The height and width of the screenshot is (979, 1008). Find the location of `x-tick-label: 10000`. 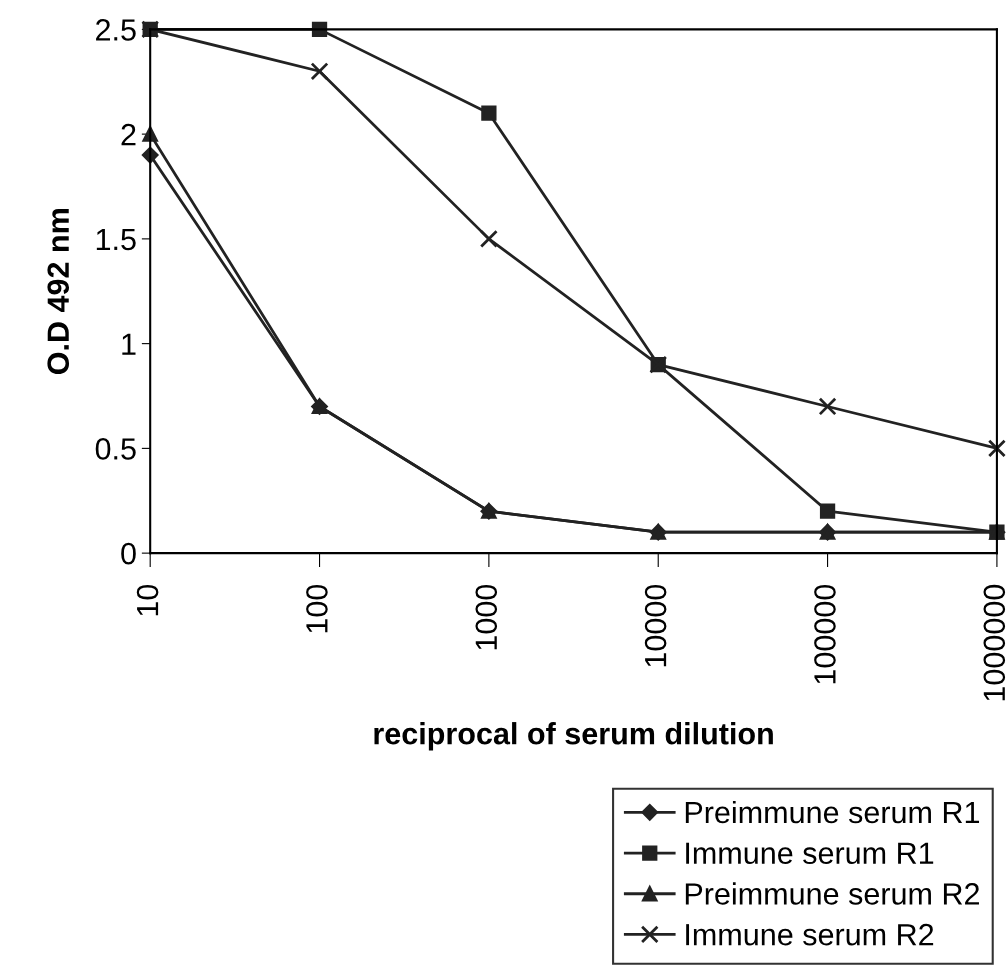

x-tick-label: 10000 is located at coordinates (655, 625).